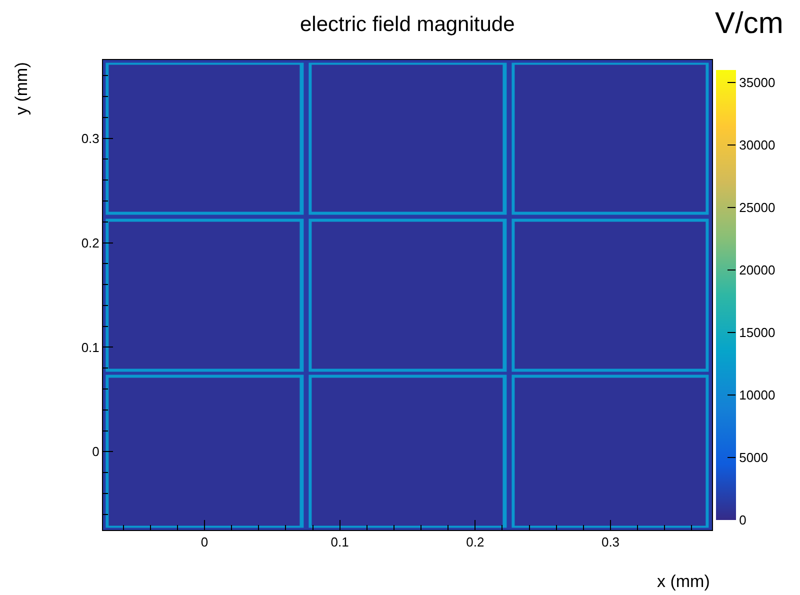 The image size is (800, 595). What do you see at coordinates (21, 88) in the screenshot?
I see `y-axis-title: y (mm)` at bounding box center [21, 88].